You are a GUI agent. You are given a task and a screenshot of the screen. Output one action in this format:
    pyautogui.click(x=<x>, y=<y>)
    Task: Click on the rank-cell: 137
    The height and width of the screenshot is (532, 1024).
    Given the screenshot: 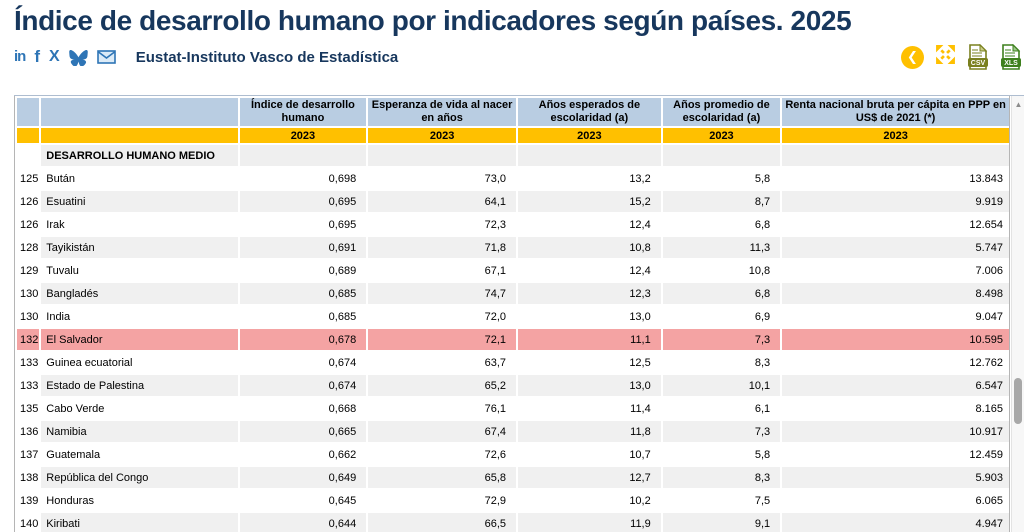 What is the action you would take?
    pyautogui.click(x=28, y=455)
    